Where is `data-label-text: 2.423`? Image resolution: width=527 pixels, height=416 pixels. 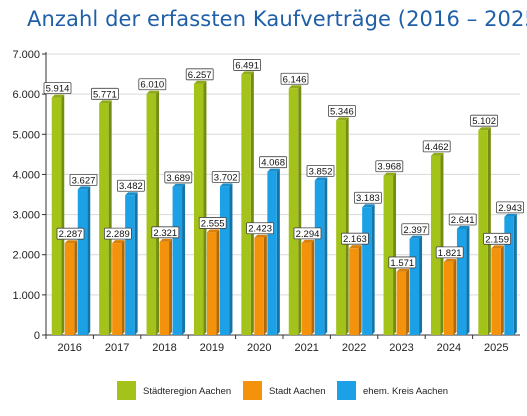
data-label-text: 2.423 is located at coordinates (260, 229).